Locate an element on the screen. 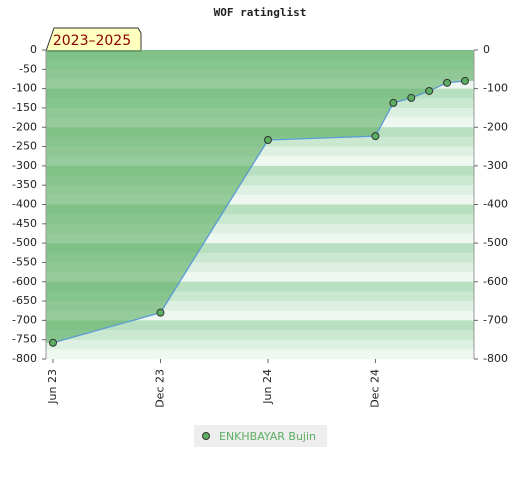 This screenshot has width=520, height=484. y-tick-label: -650 is located at coordinates (24, 300).